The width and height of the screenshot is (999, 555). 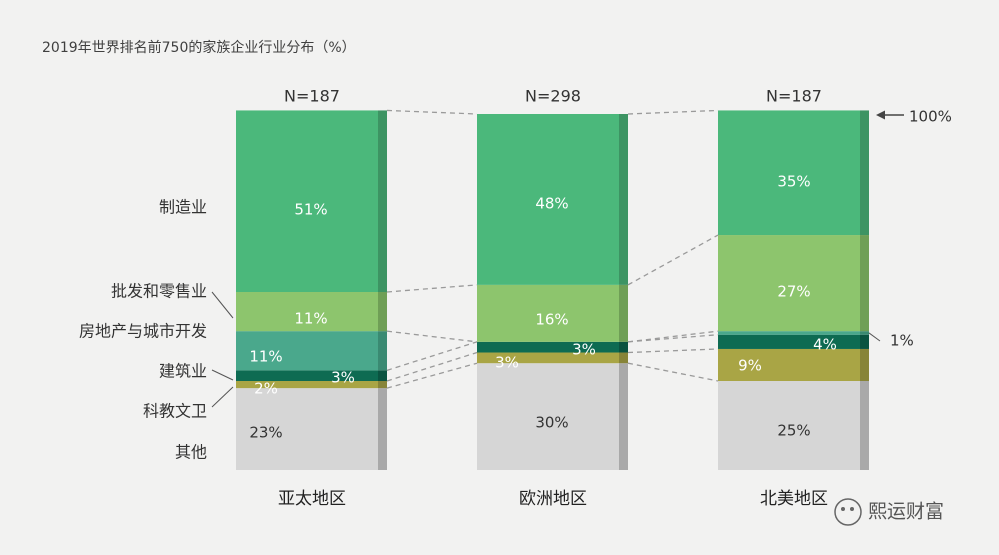 I want to click on segment-value-label: 16%, so click(x=551, y=320).